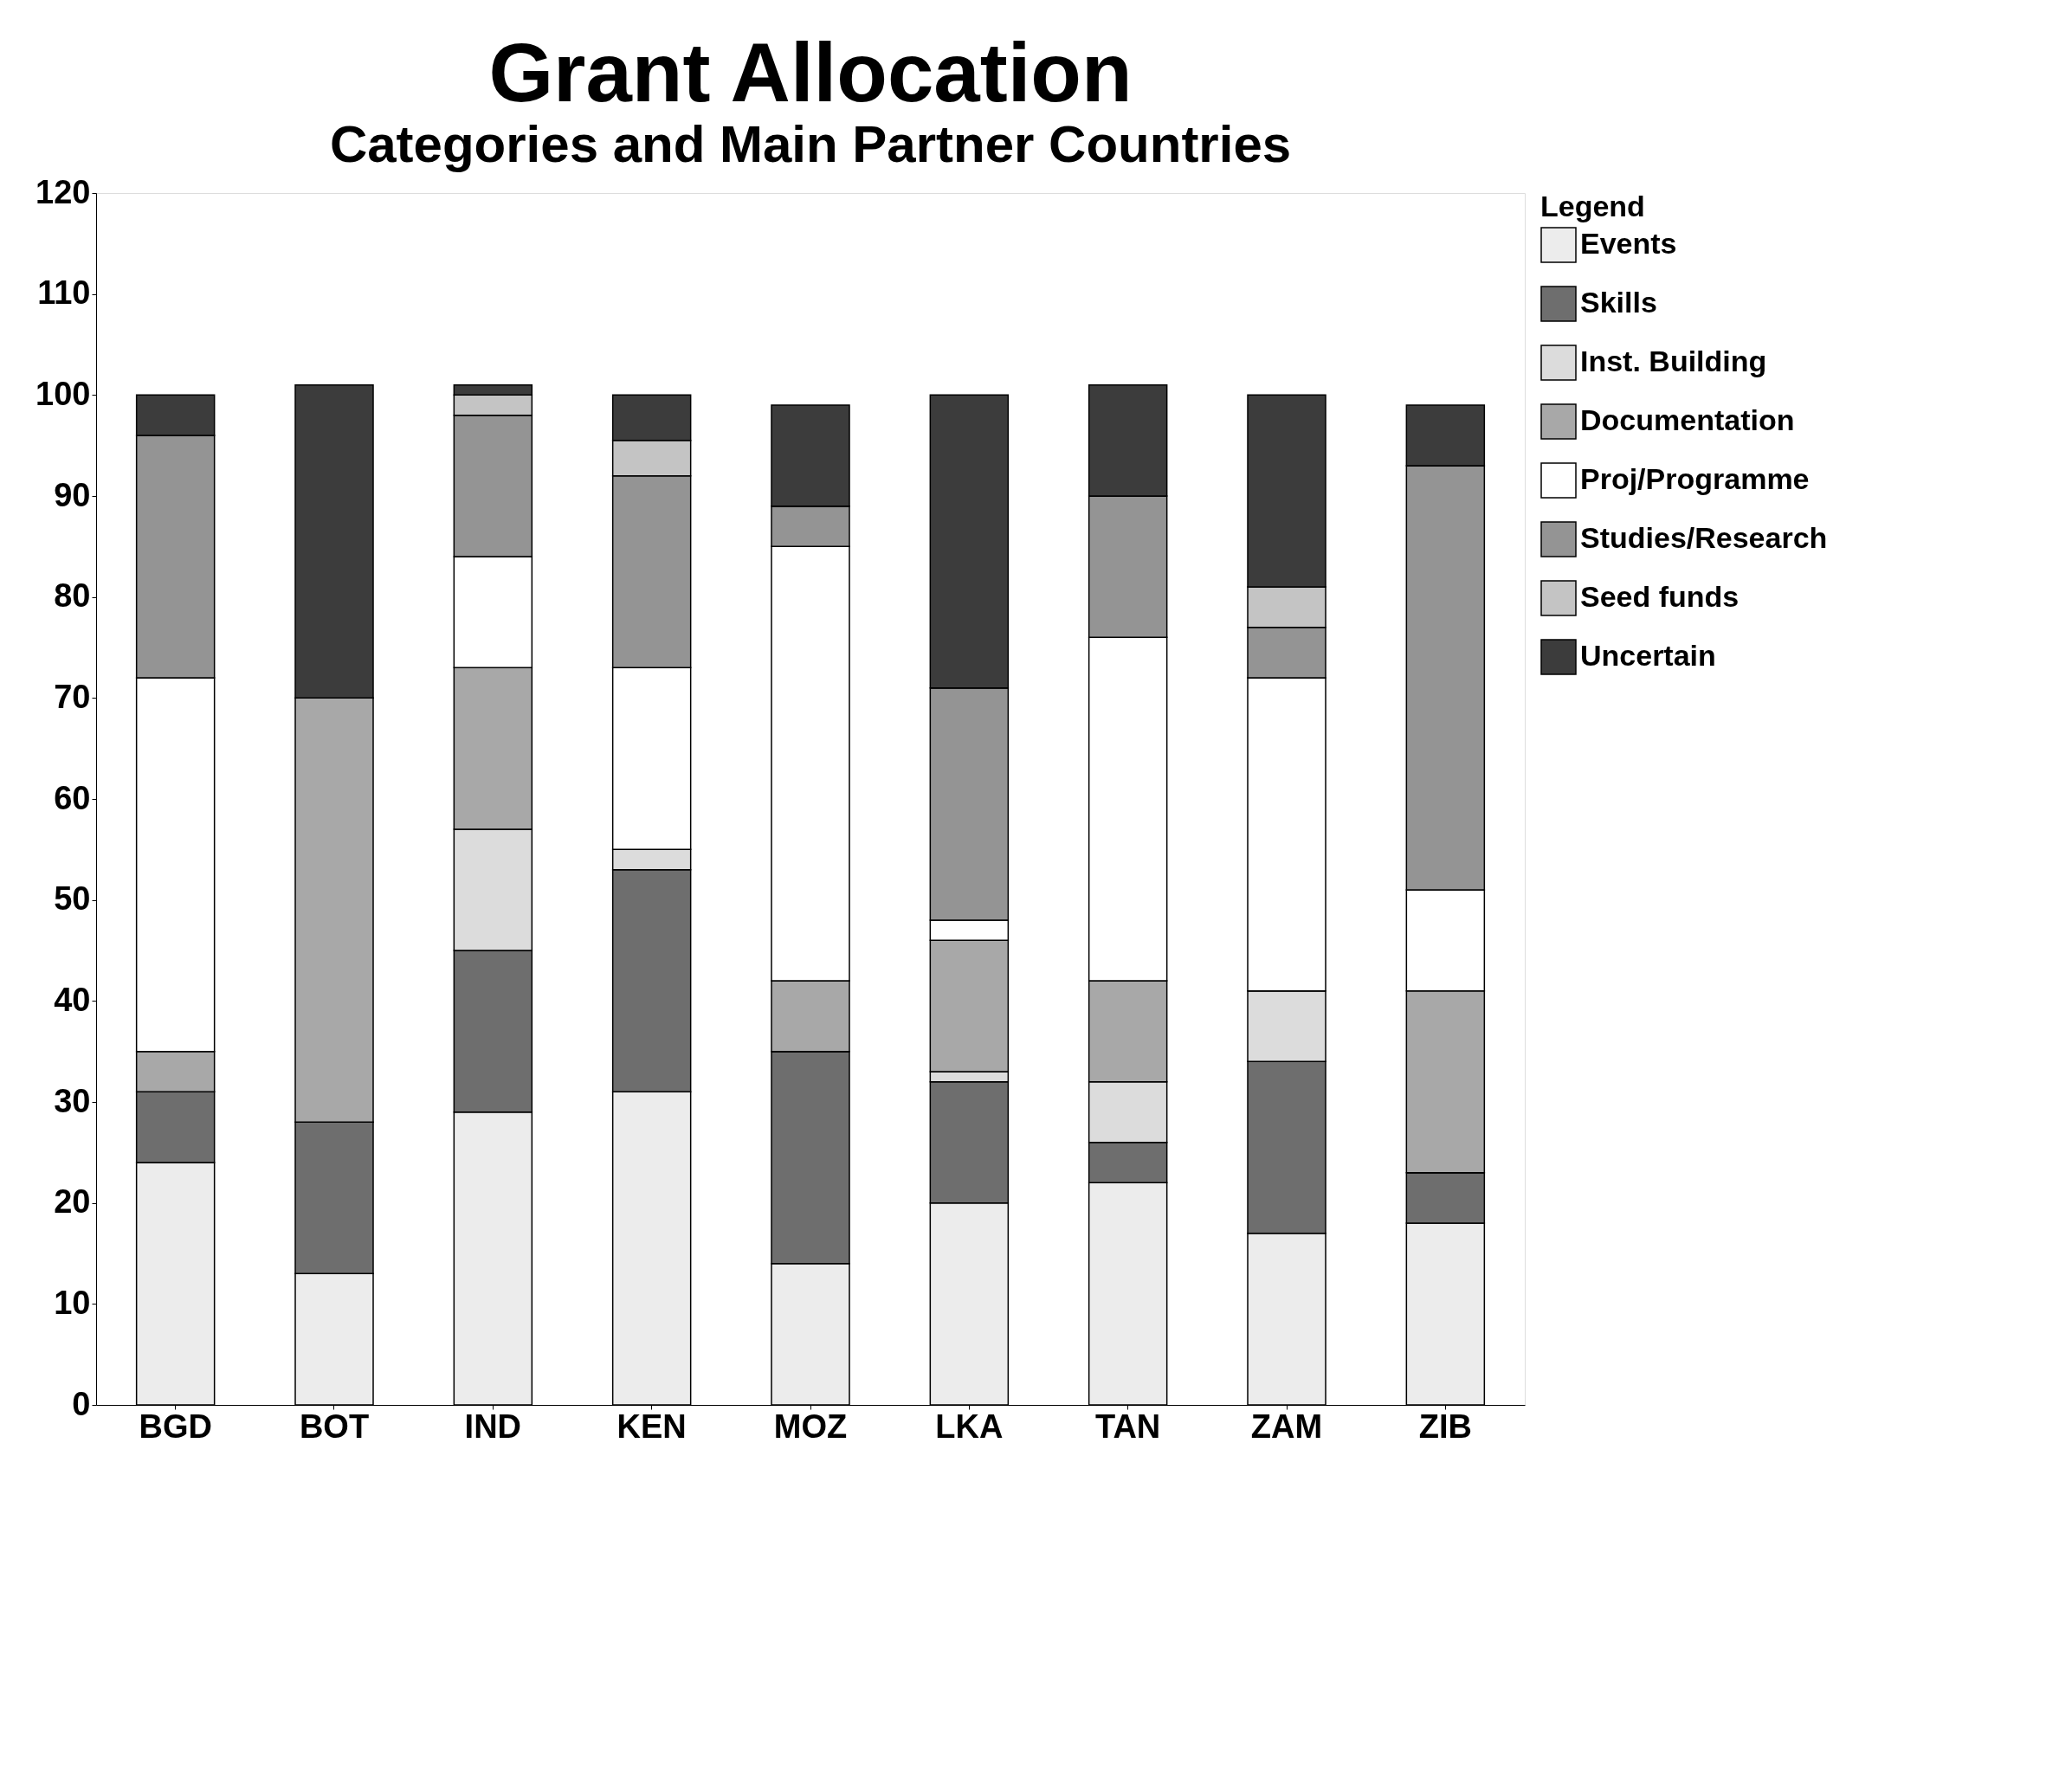 The image size is (2072, 1778). Describe the element at coordinates (72, 797) in the screenshot. I see `y-tick-label: 60` at that location.